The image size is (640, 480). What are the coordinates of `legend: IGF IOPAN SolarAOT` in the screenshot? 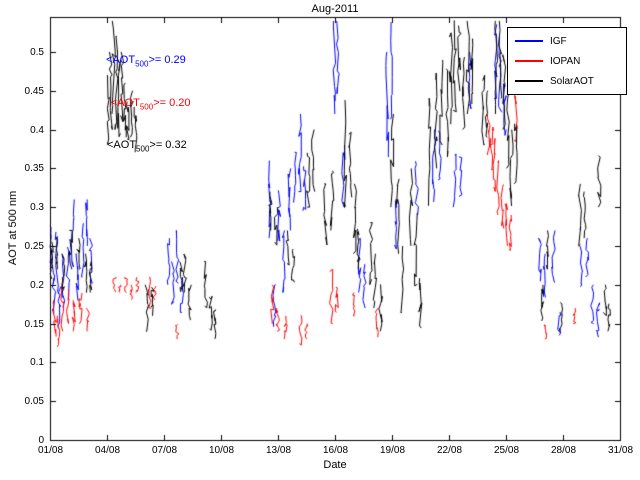 It's located at (567, 61).